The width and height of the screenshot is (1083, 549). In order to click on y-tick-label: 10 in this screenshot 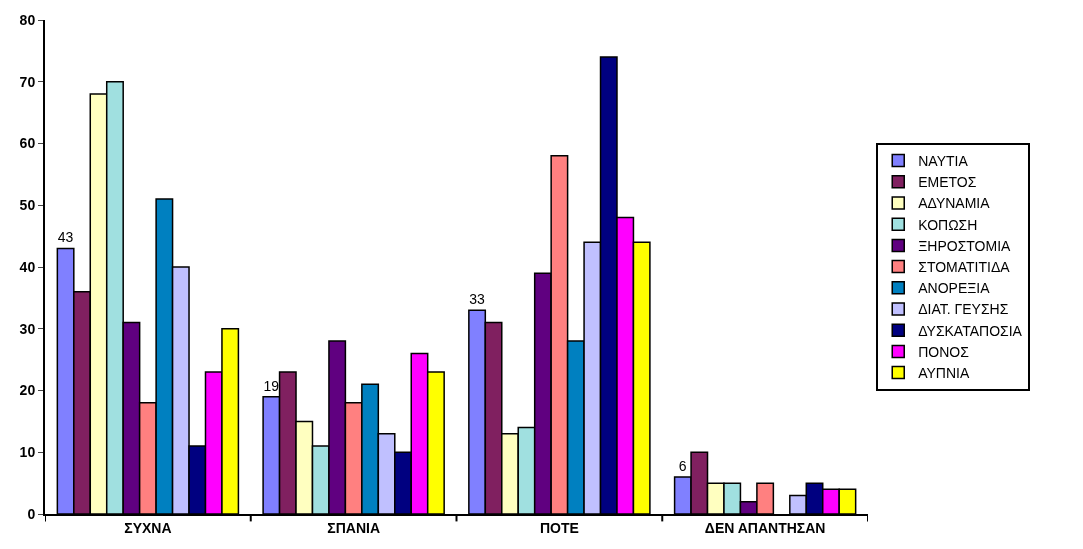, I will do `click(27, 452)`.